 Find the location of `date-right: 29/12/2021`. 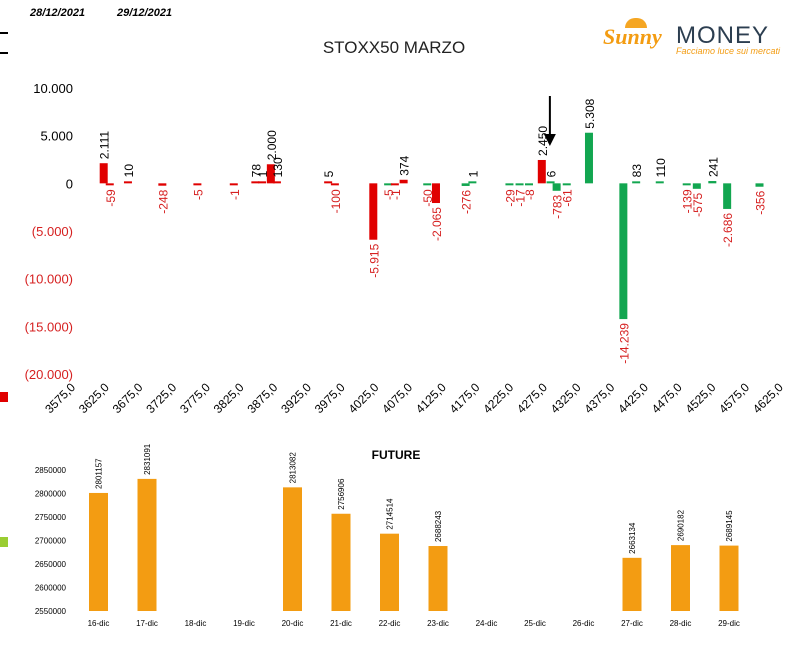

date-right: 29/12/2021 is located at coordinates (145, 13).